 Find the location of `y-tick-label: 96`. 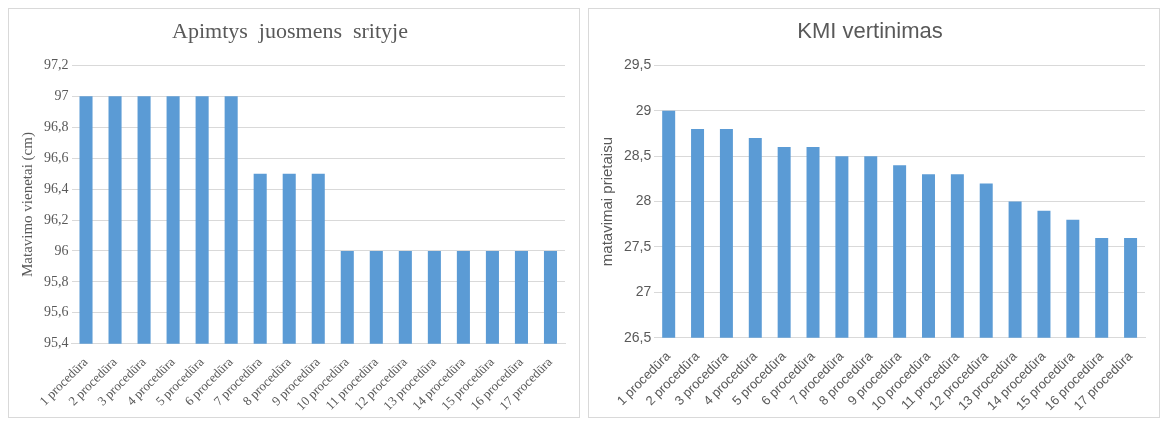

y-tick-label: 96 is located at coordinates (61, 250).